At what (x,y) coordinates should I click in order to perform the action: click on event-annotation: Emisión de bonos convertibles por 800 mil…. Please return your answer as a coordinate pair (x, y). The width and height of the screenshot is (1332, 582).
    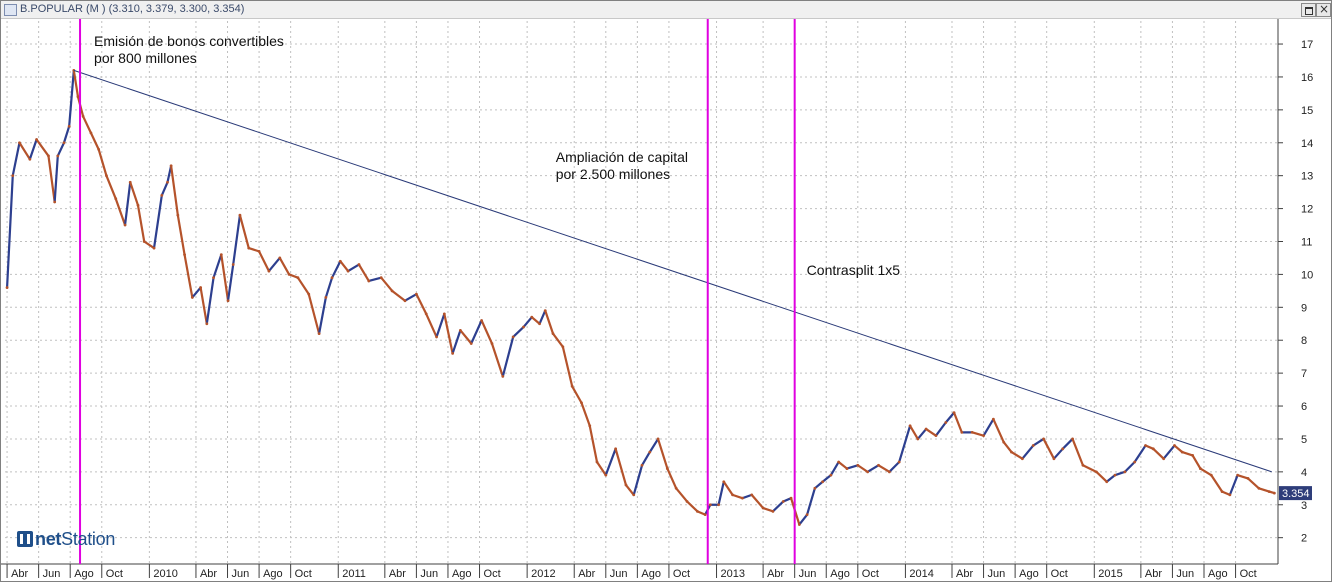
    Looking at the image, I should click on (189, 50).